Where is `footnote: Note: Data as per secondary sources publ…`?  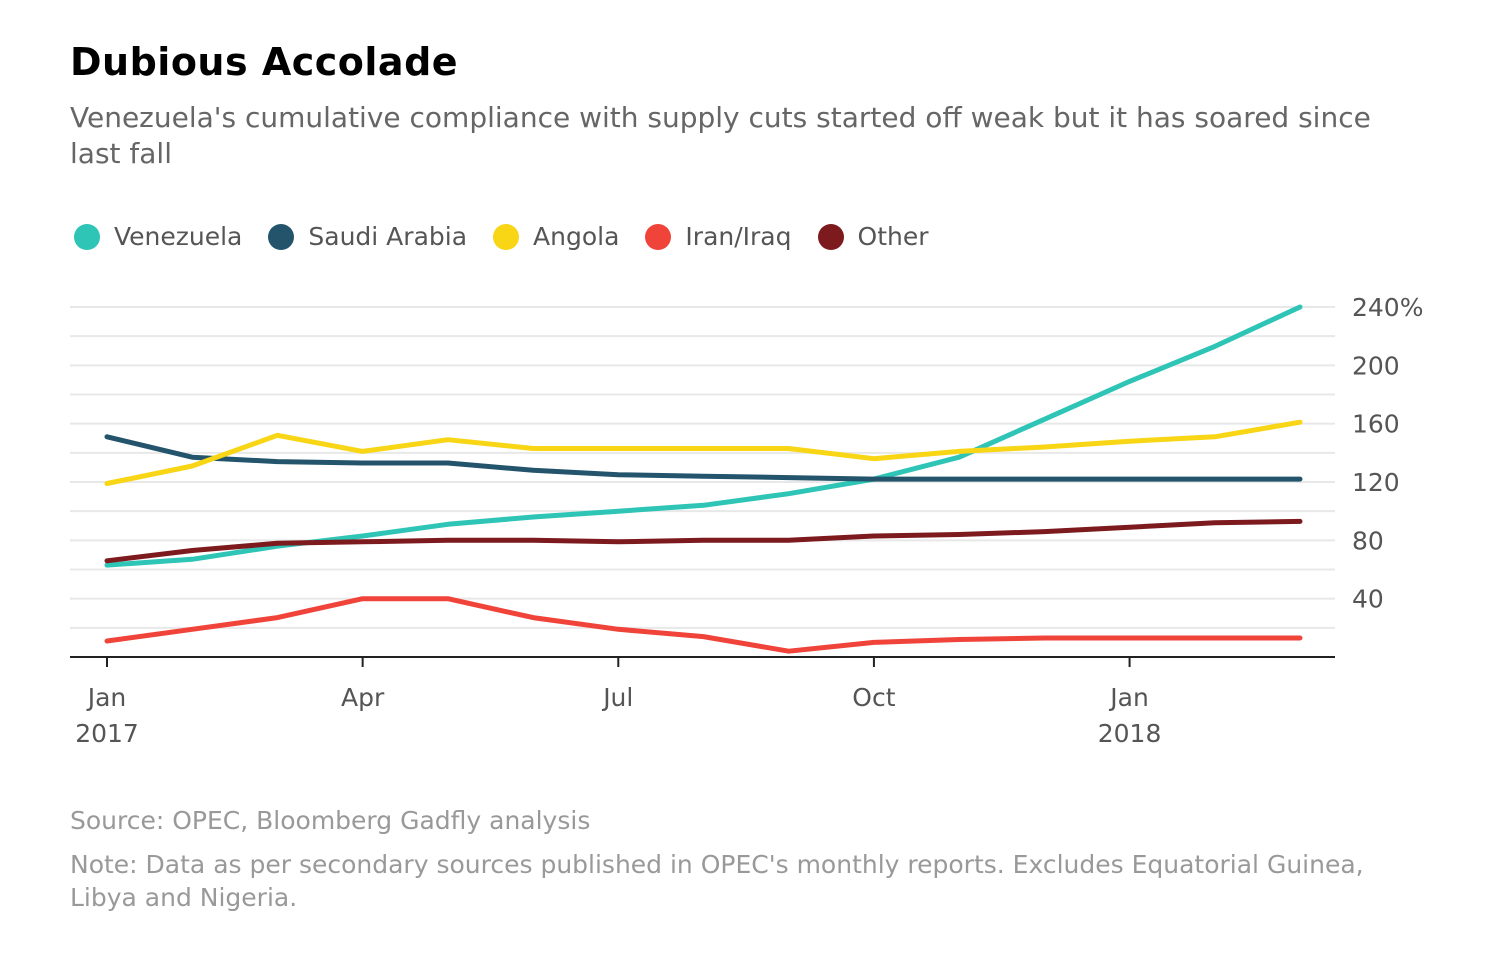 footnote: Note: Data as per secondary sources publ… is located at coordinates (717, 881).